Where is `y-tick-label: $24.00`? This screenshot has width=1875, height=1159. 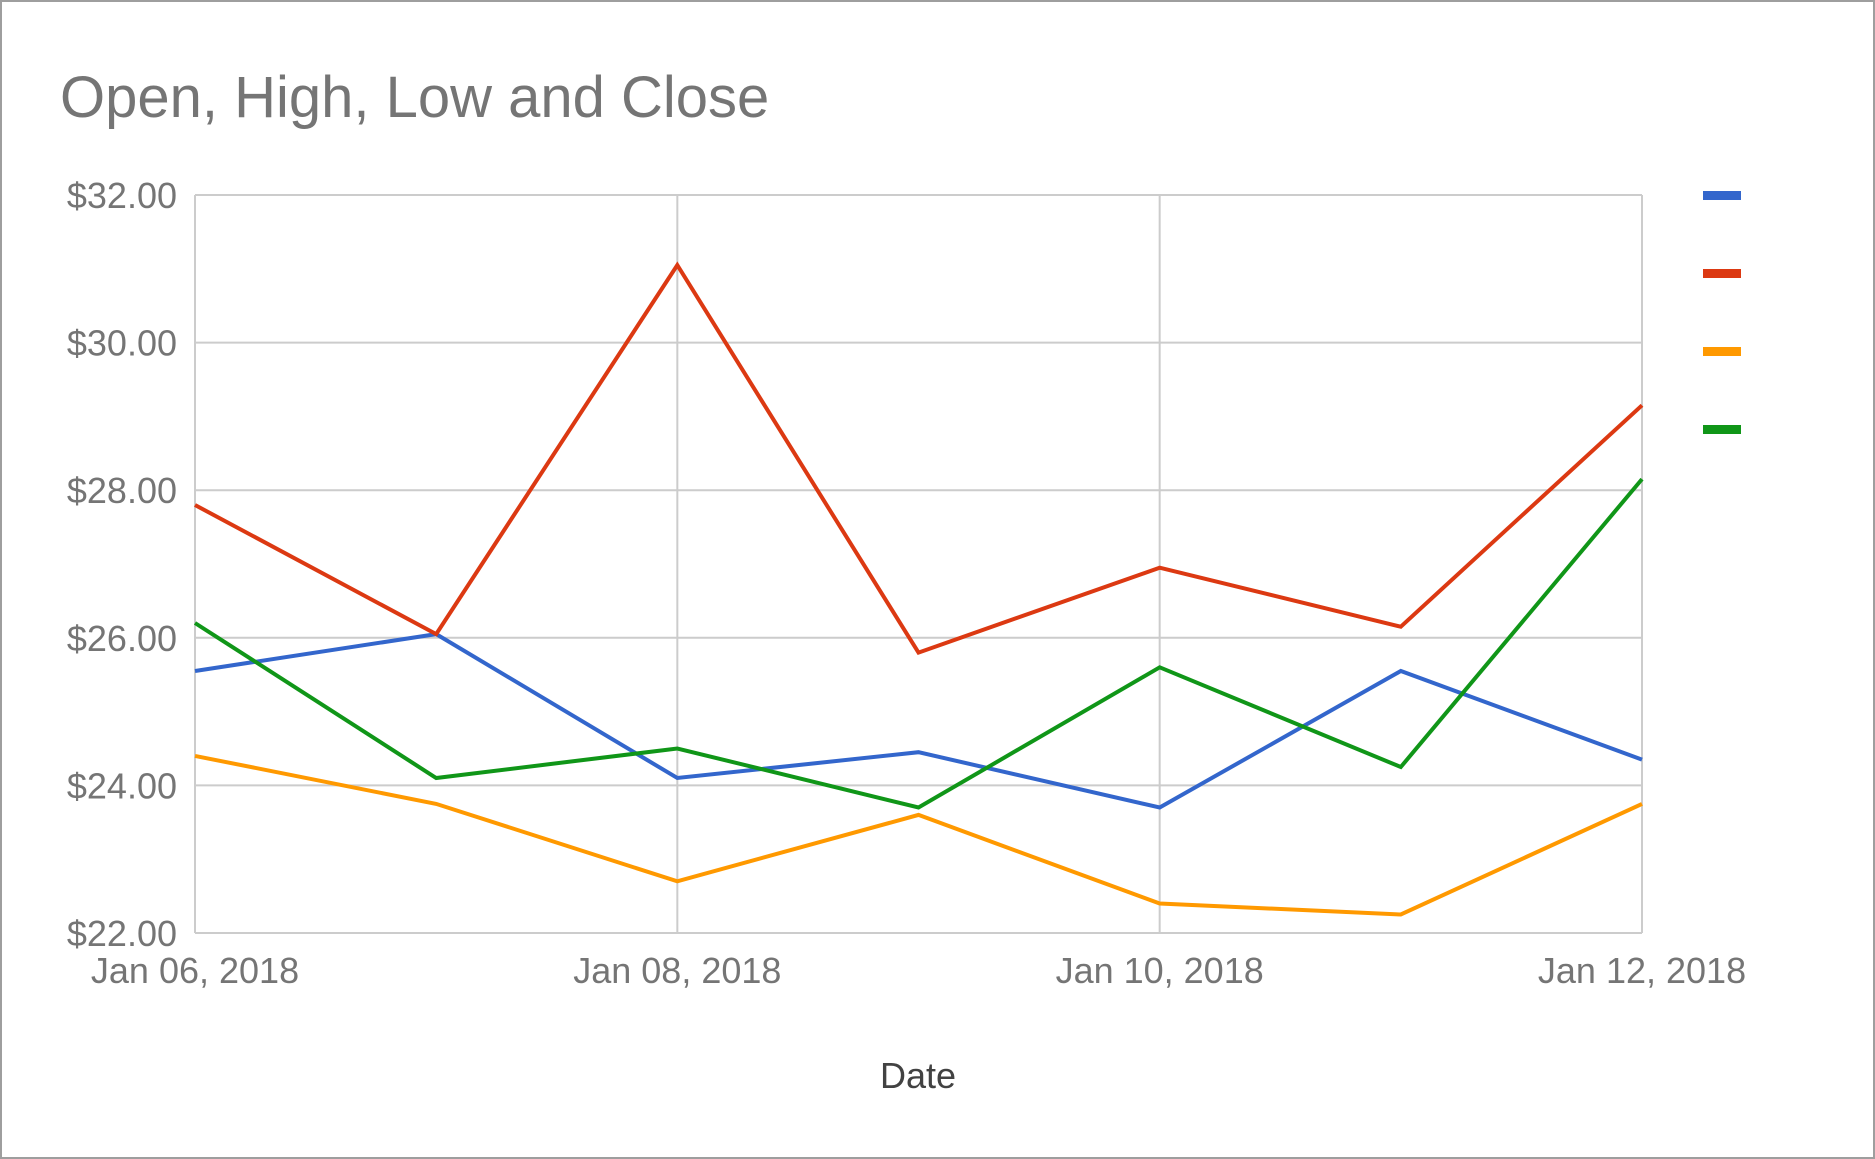 y-tick-label: $24.00 is located at coordinates (122, 785).